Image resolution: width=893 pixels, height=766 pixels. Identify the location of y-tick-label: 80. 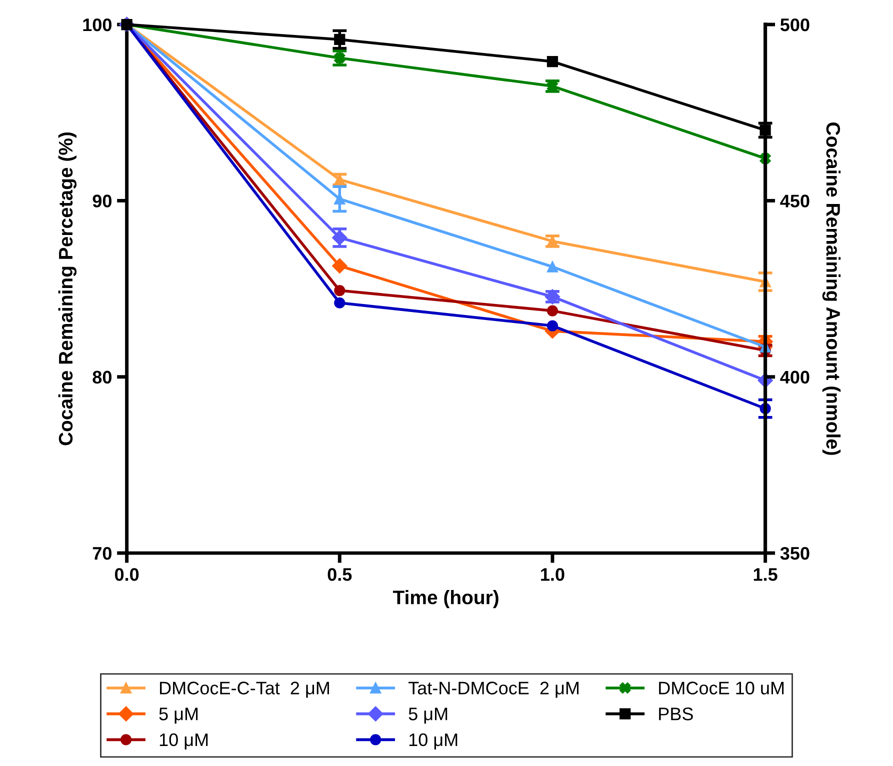
(102, 377).